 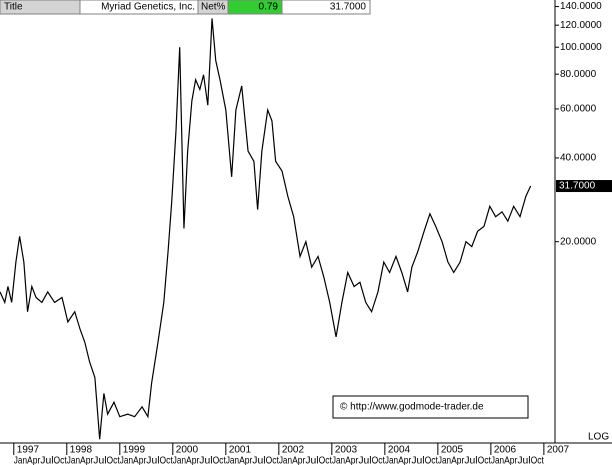 What do you see at coordinates (452, 450) in the screenshot?
I see `x-tick-label: 2005` at bounding box center [452, 450].